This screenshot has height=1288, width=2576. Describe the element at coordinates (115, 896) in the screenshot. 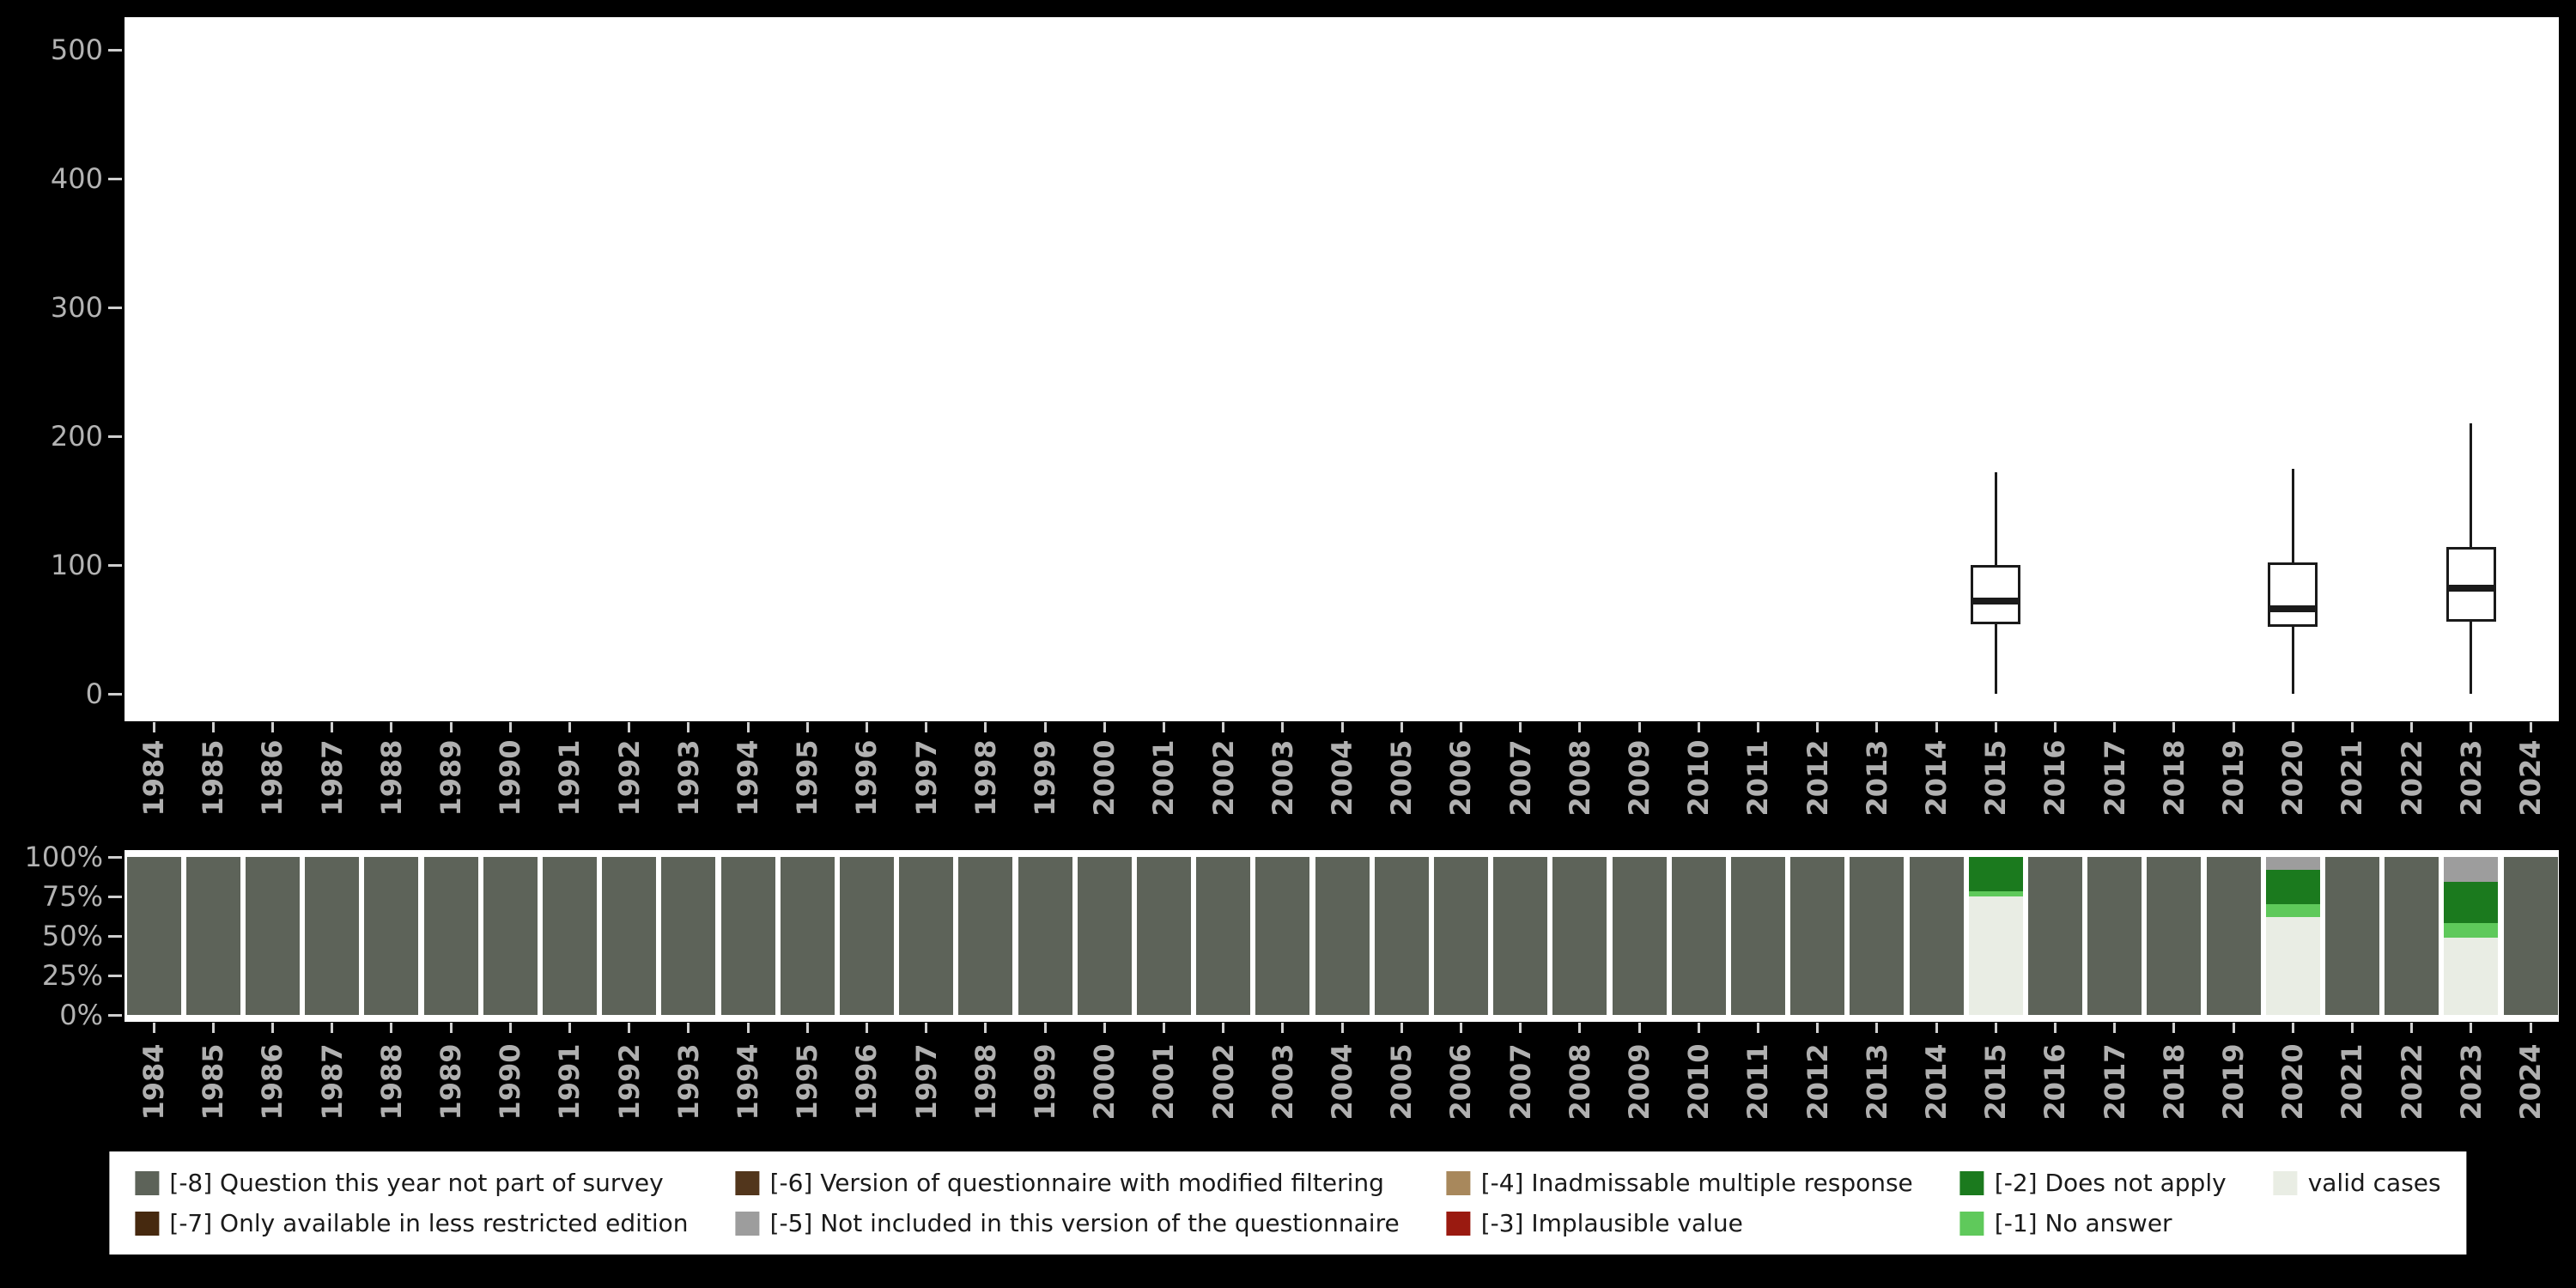

I see `percent-tick-mark` at that location.